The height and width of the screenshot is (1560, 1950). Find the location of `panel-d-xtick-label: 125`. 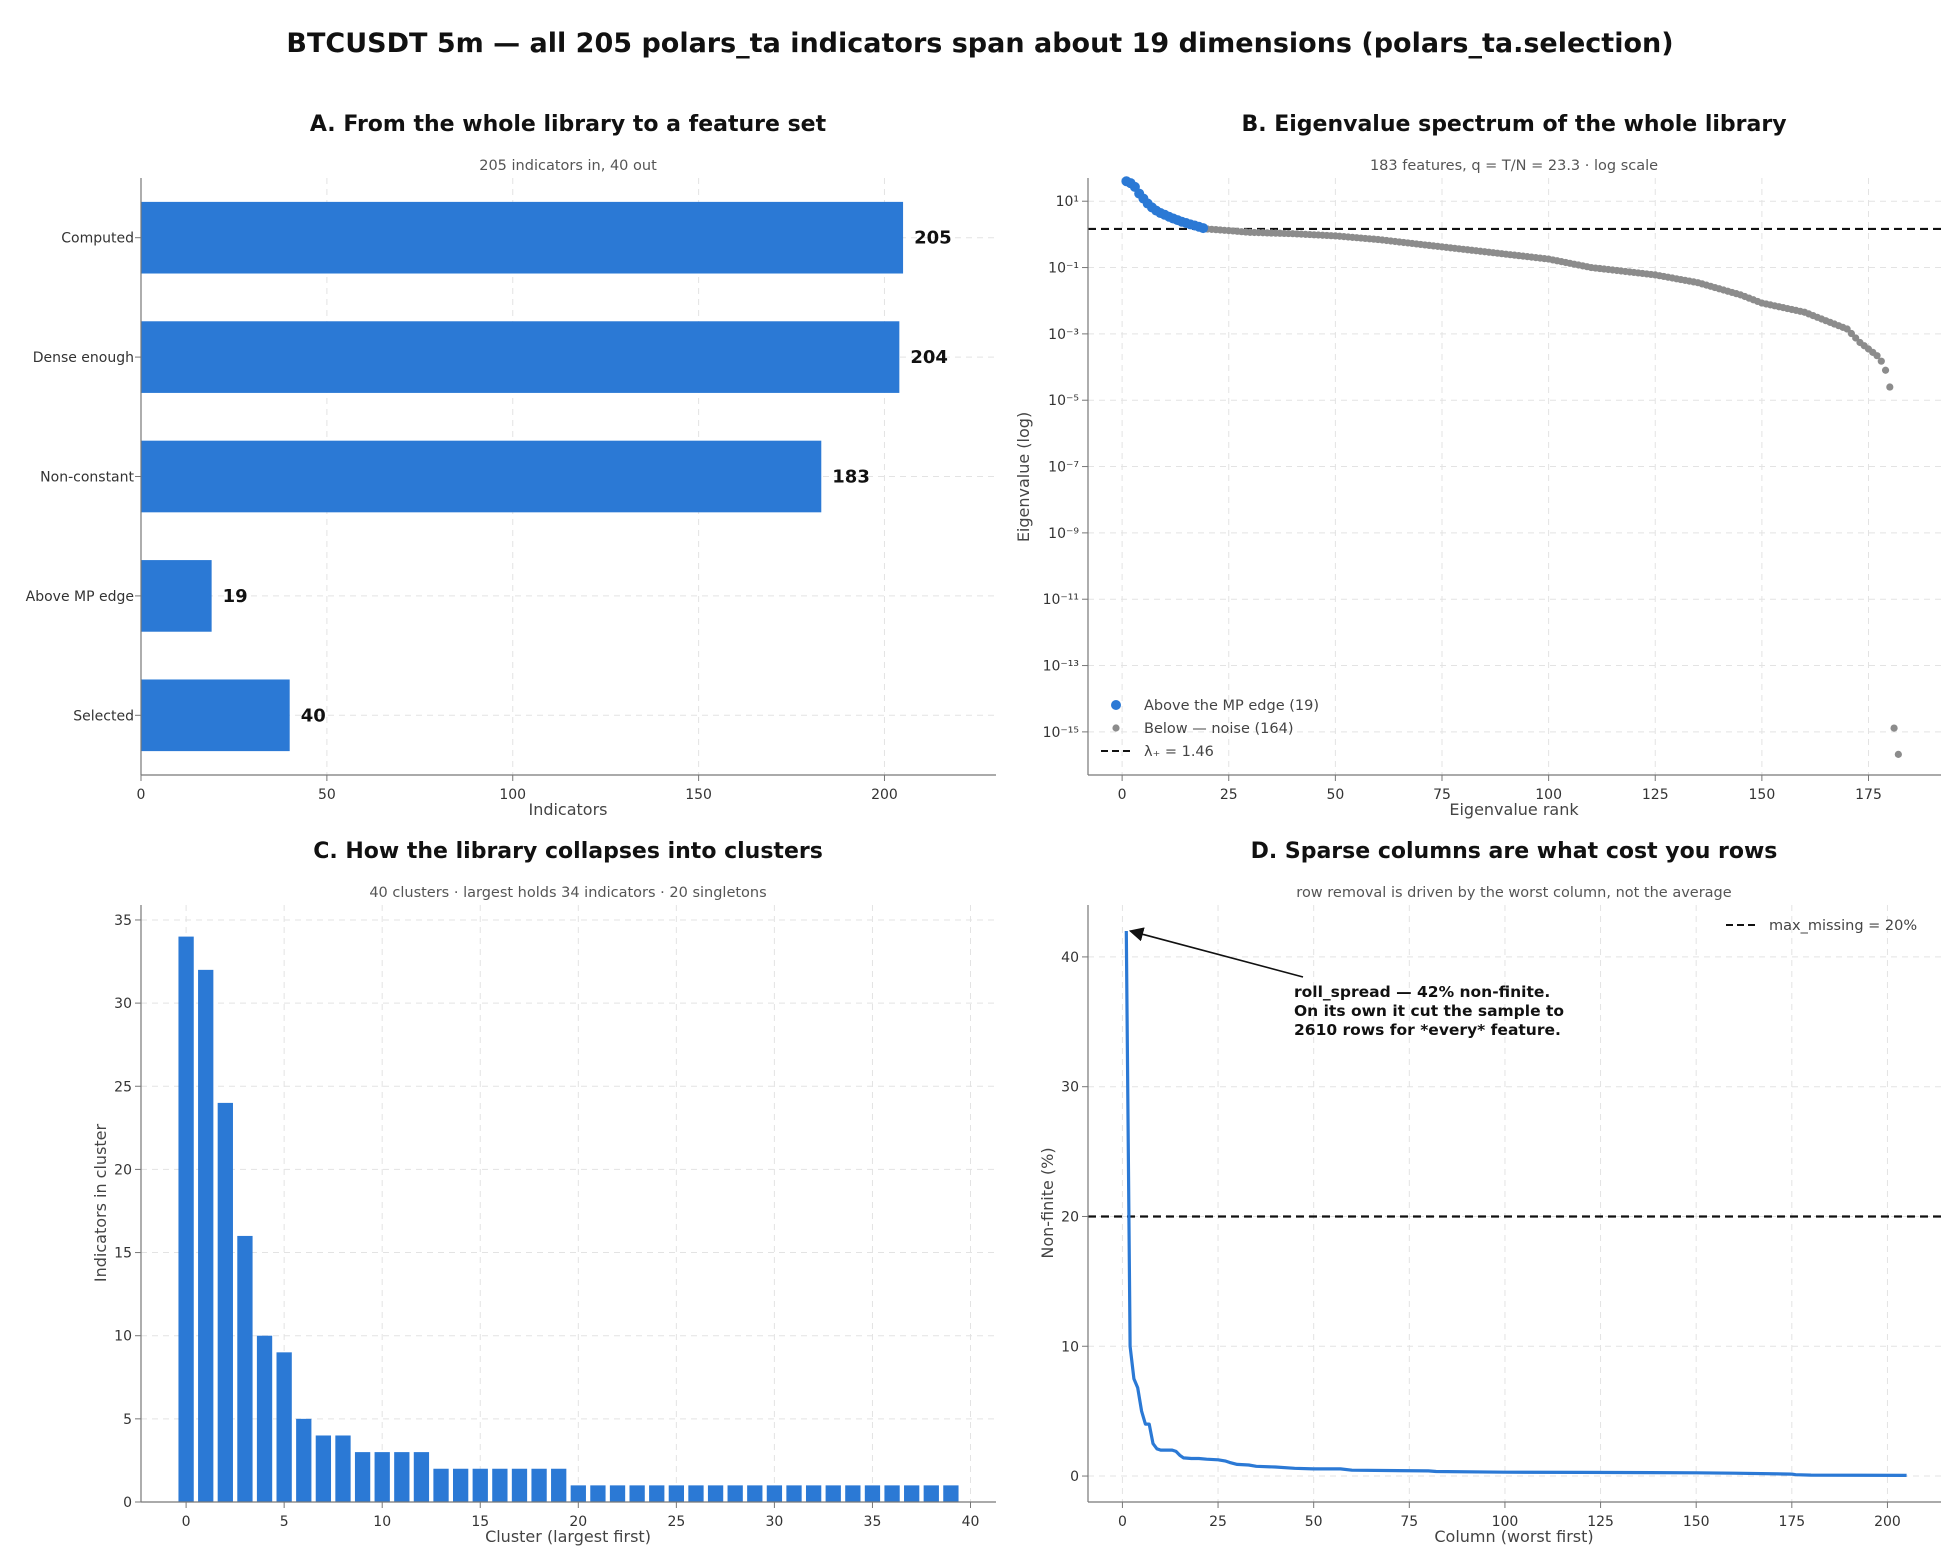

panel-d-xtick-label: 125 is located at coordinates (1600, 1522).